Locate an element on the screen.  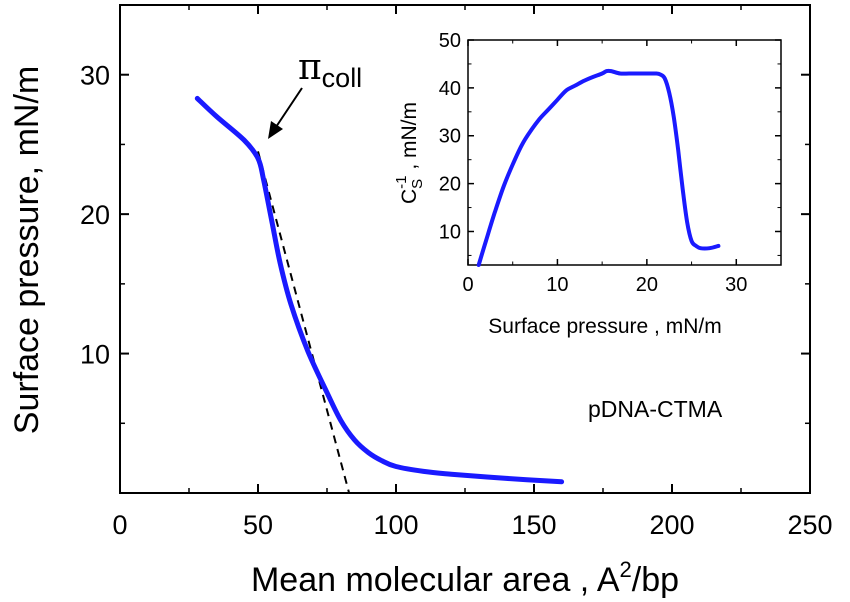
inset-y-axis-label: CS-1 , mN/m is located at coordinates (409, 153).